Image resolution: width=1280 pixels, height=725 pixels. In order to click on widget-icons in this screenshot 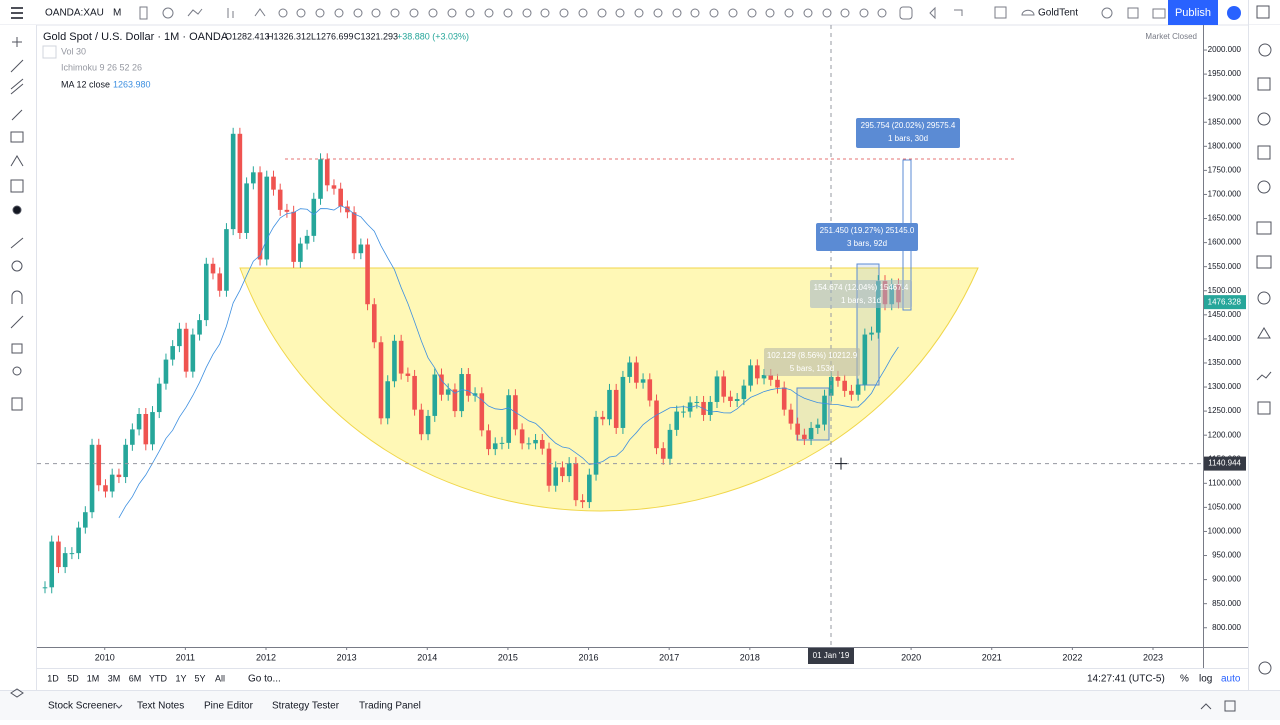, I will do `click(1264, 340)`.